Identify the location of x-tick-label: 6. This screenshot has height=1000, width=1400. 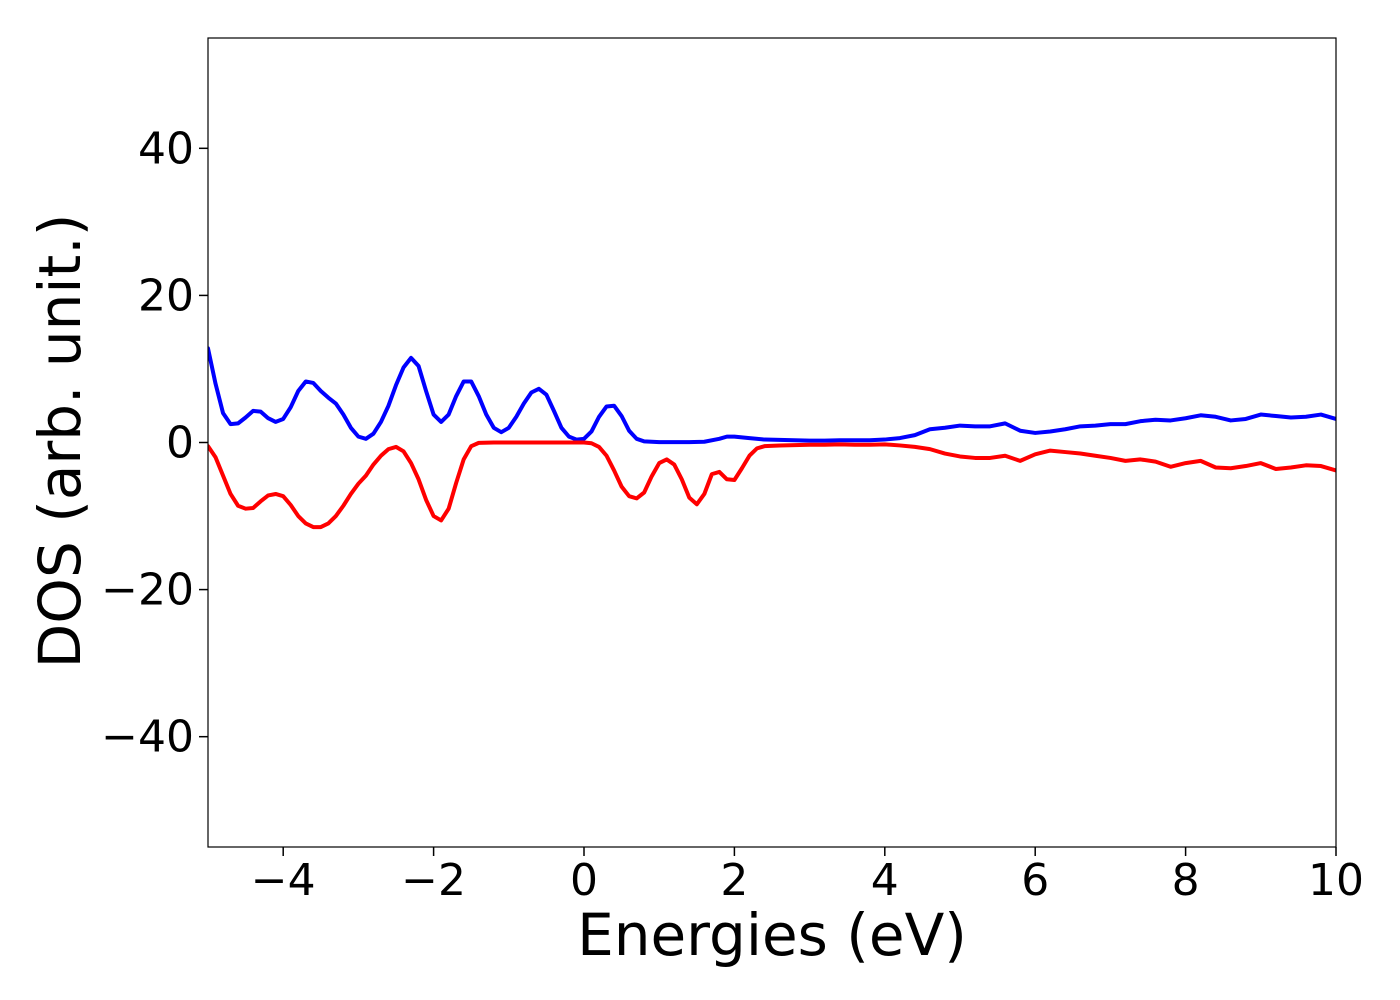
(1035, 880).